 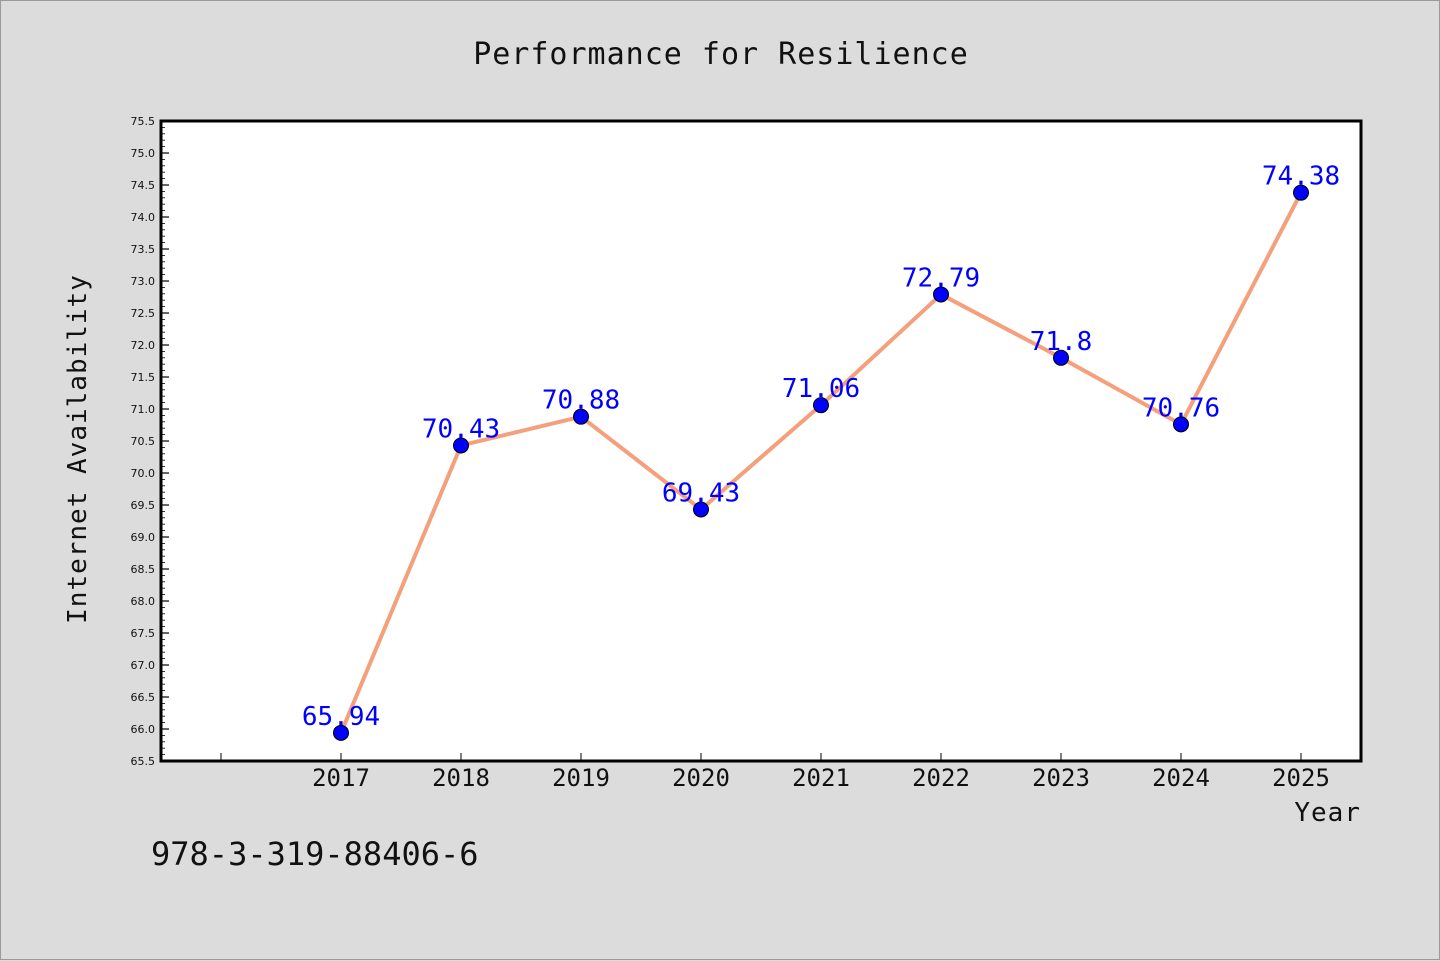 I want to click on x-axis-label: Year, so click(x=1327, y=813).